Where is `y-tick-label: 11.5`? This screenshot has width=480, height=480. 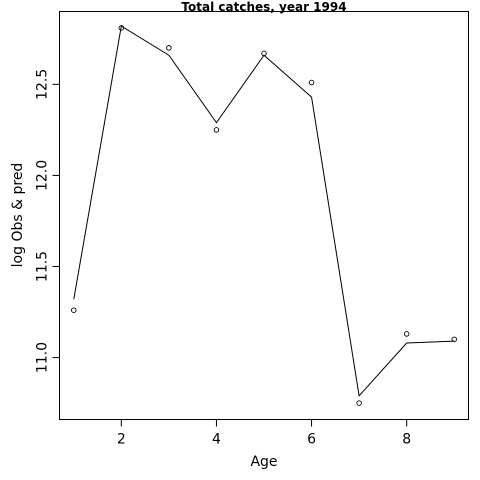 y-tick-label: 11.5 is located at coordinates (43, 266).